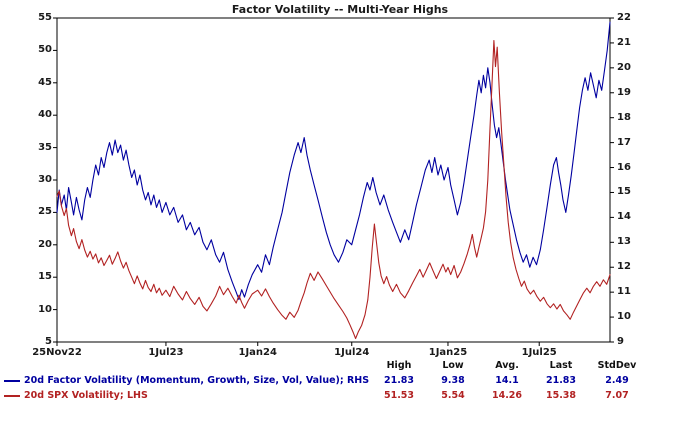 This screenshot has height=423, width=680. What do you see at coordinates (340, 9) in the screenshot?
I see `chart-title: Factor Volatility -- Multi-Year Highs` at bounding box center [340, 9].